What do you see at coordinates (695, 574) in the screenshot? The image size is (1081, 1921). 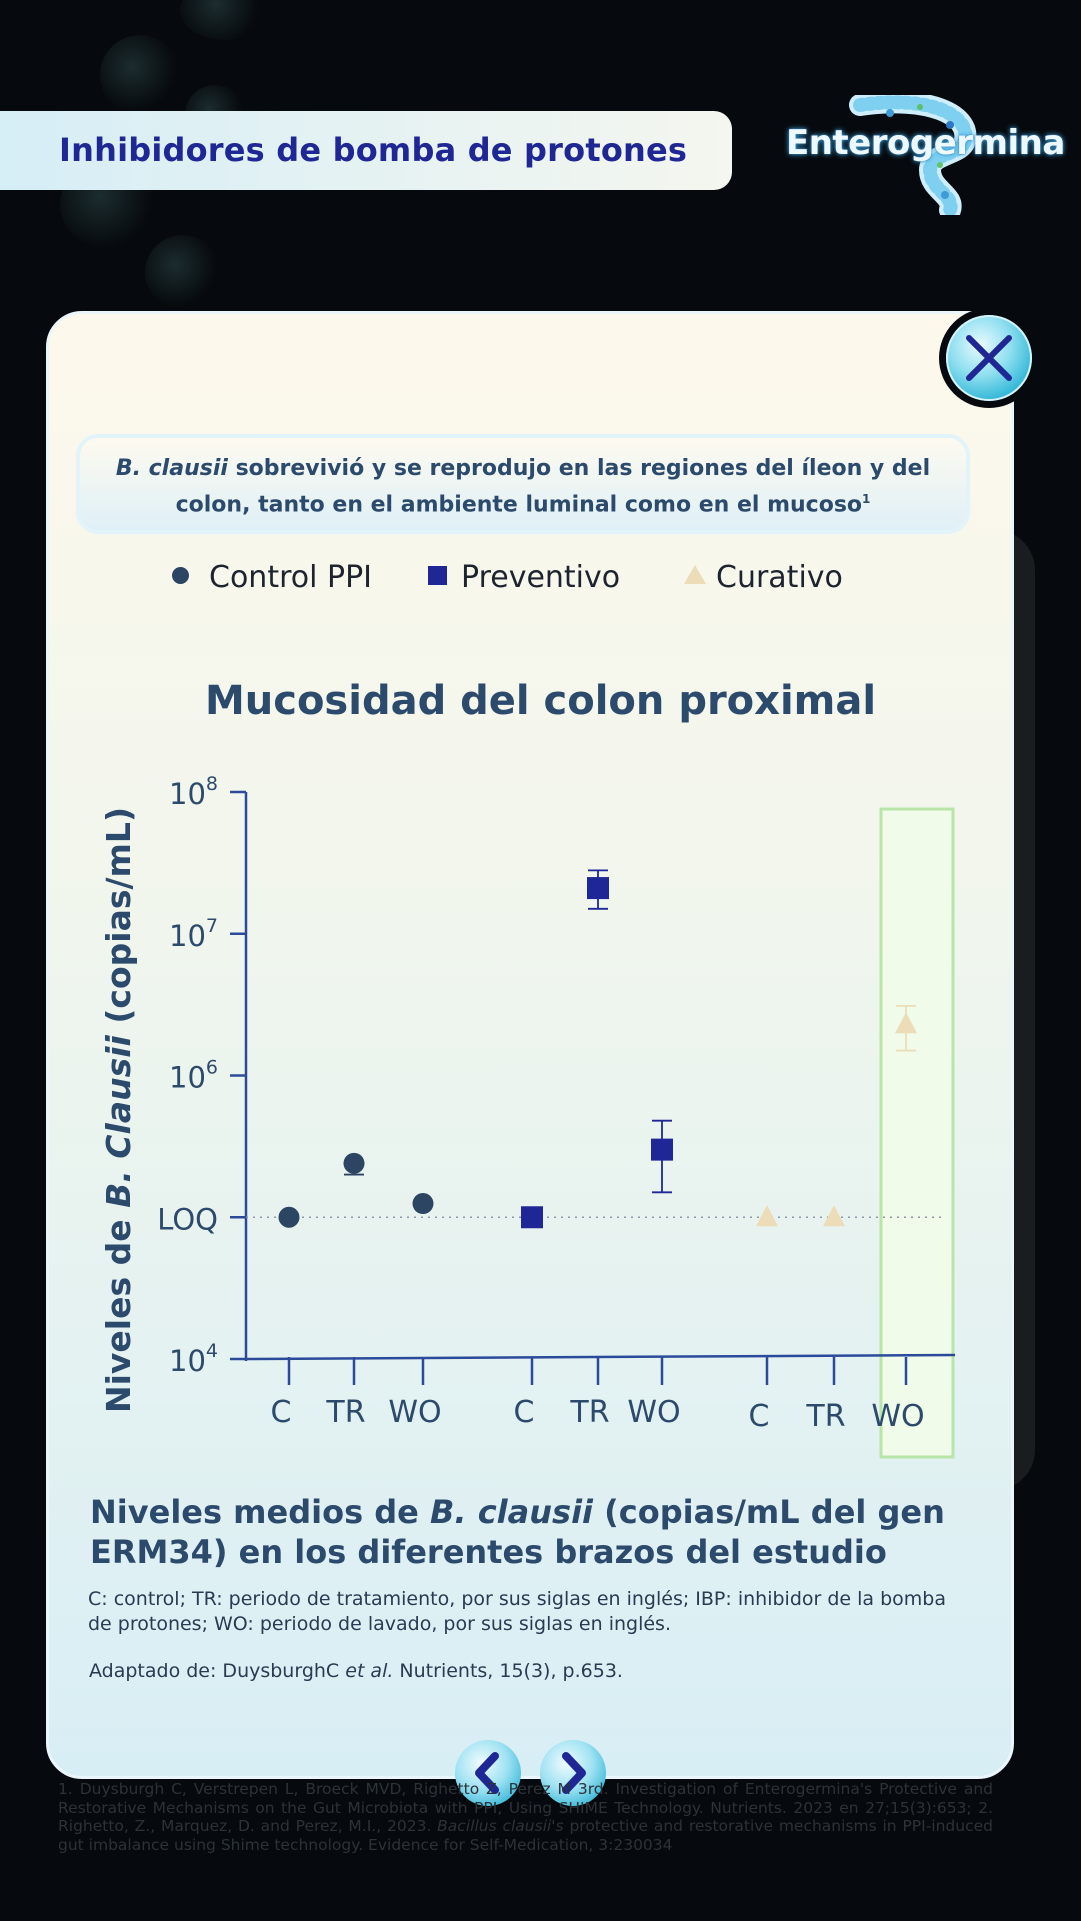 I see `triangle-marker-icon` at bounding box center [695, 574].